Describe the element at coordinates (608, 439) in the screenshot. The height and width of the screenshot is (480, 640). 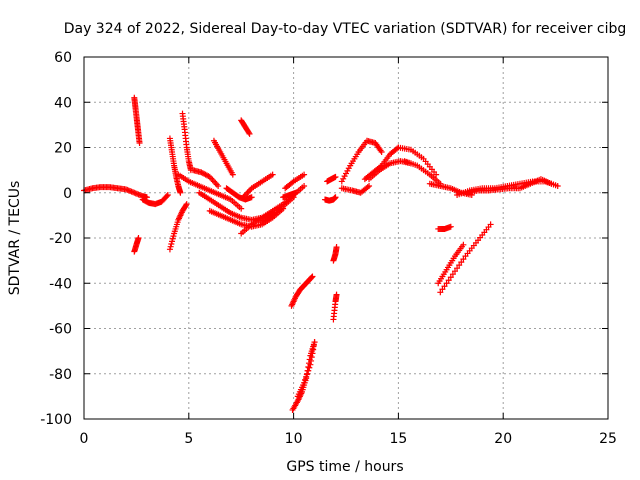
I see `x-tick-label: 25` at that location.